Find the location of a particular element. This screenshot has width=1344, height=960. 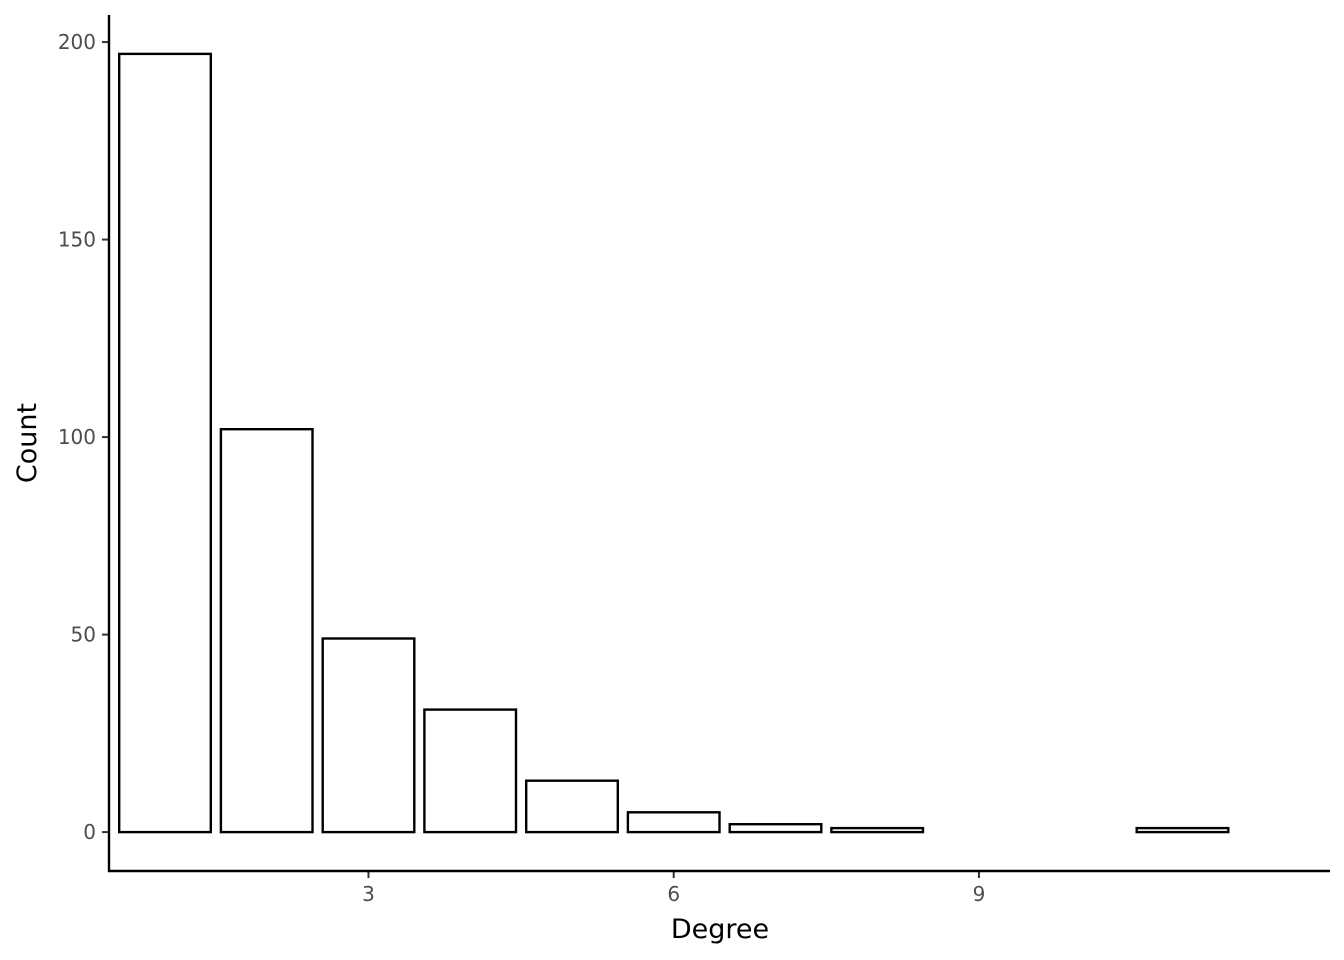

y-axis-ticks: 0 50 100 150 200 is located at coordinates (83, 437).